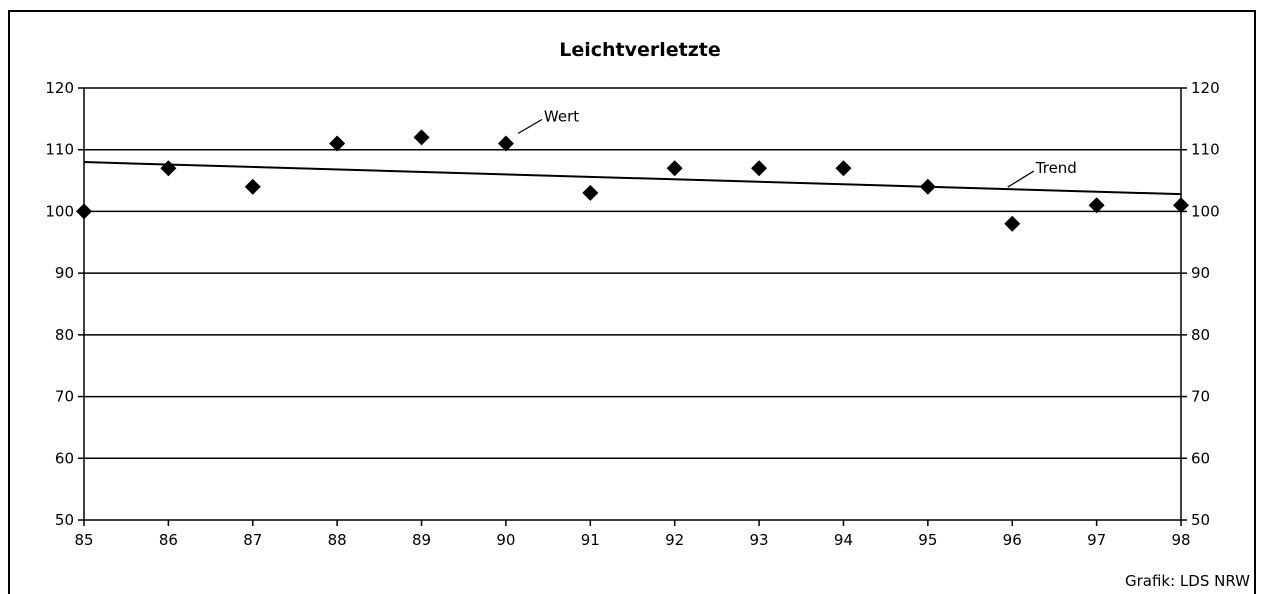  What do you see at coordinates (1200, 520) in the screenshot?
I see `y-tick-label-right-50: 50` at bounding box center [1200, 520].